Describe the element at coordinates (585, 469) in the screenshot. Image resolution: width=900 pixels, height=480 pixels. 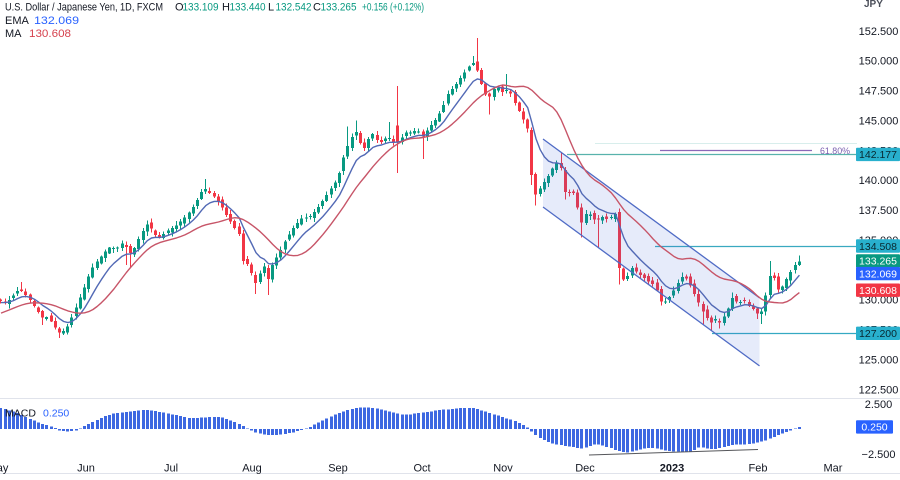
I see `svg-text: Dec` at that location.